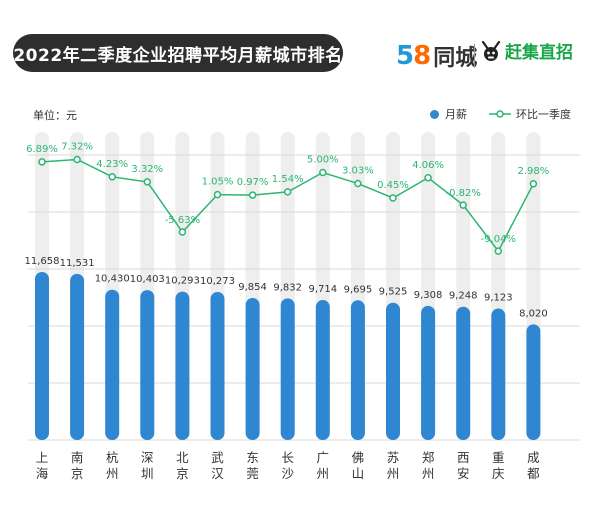 Image resolution: width=600 pixels, height=508 pixels. I want to click on qoq-value-label: 6.89%, so click(42, 149).